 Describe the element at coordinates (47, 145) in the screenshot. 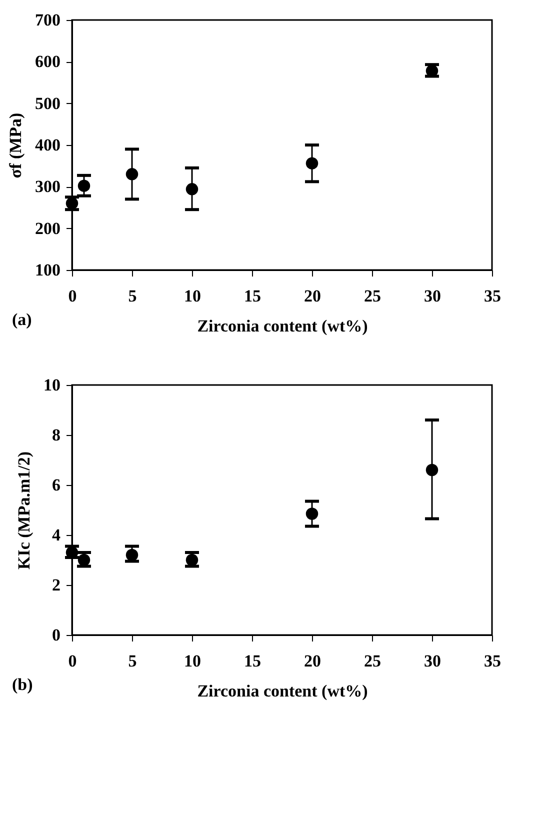

I see `y-tick-label: 400` at that location.